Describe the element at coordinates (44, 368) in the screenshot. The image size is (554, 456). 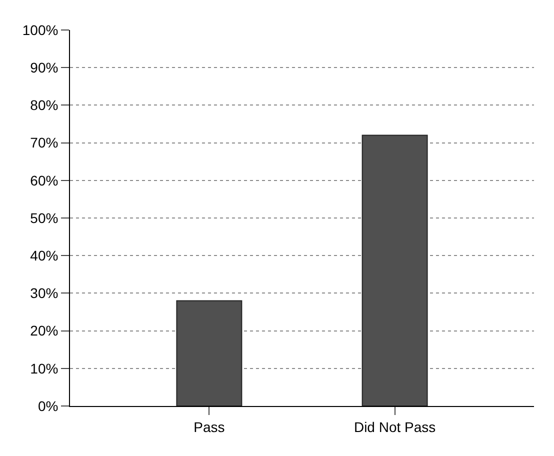
I see `y-tick-label: 10%` at that location.